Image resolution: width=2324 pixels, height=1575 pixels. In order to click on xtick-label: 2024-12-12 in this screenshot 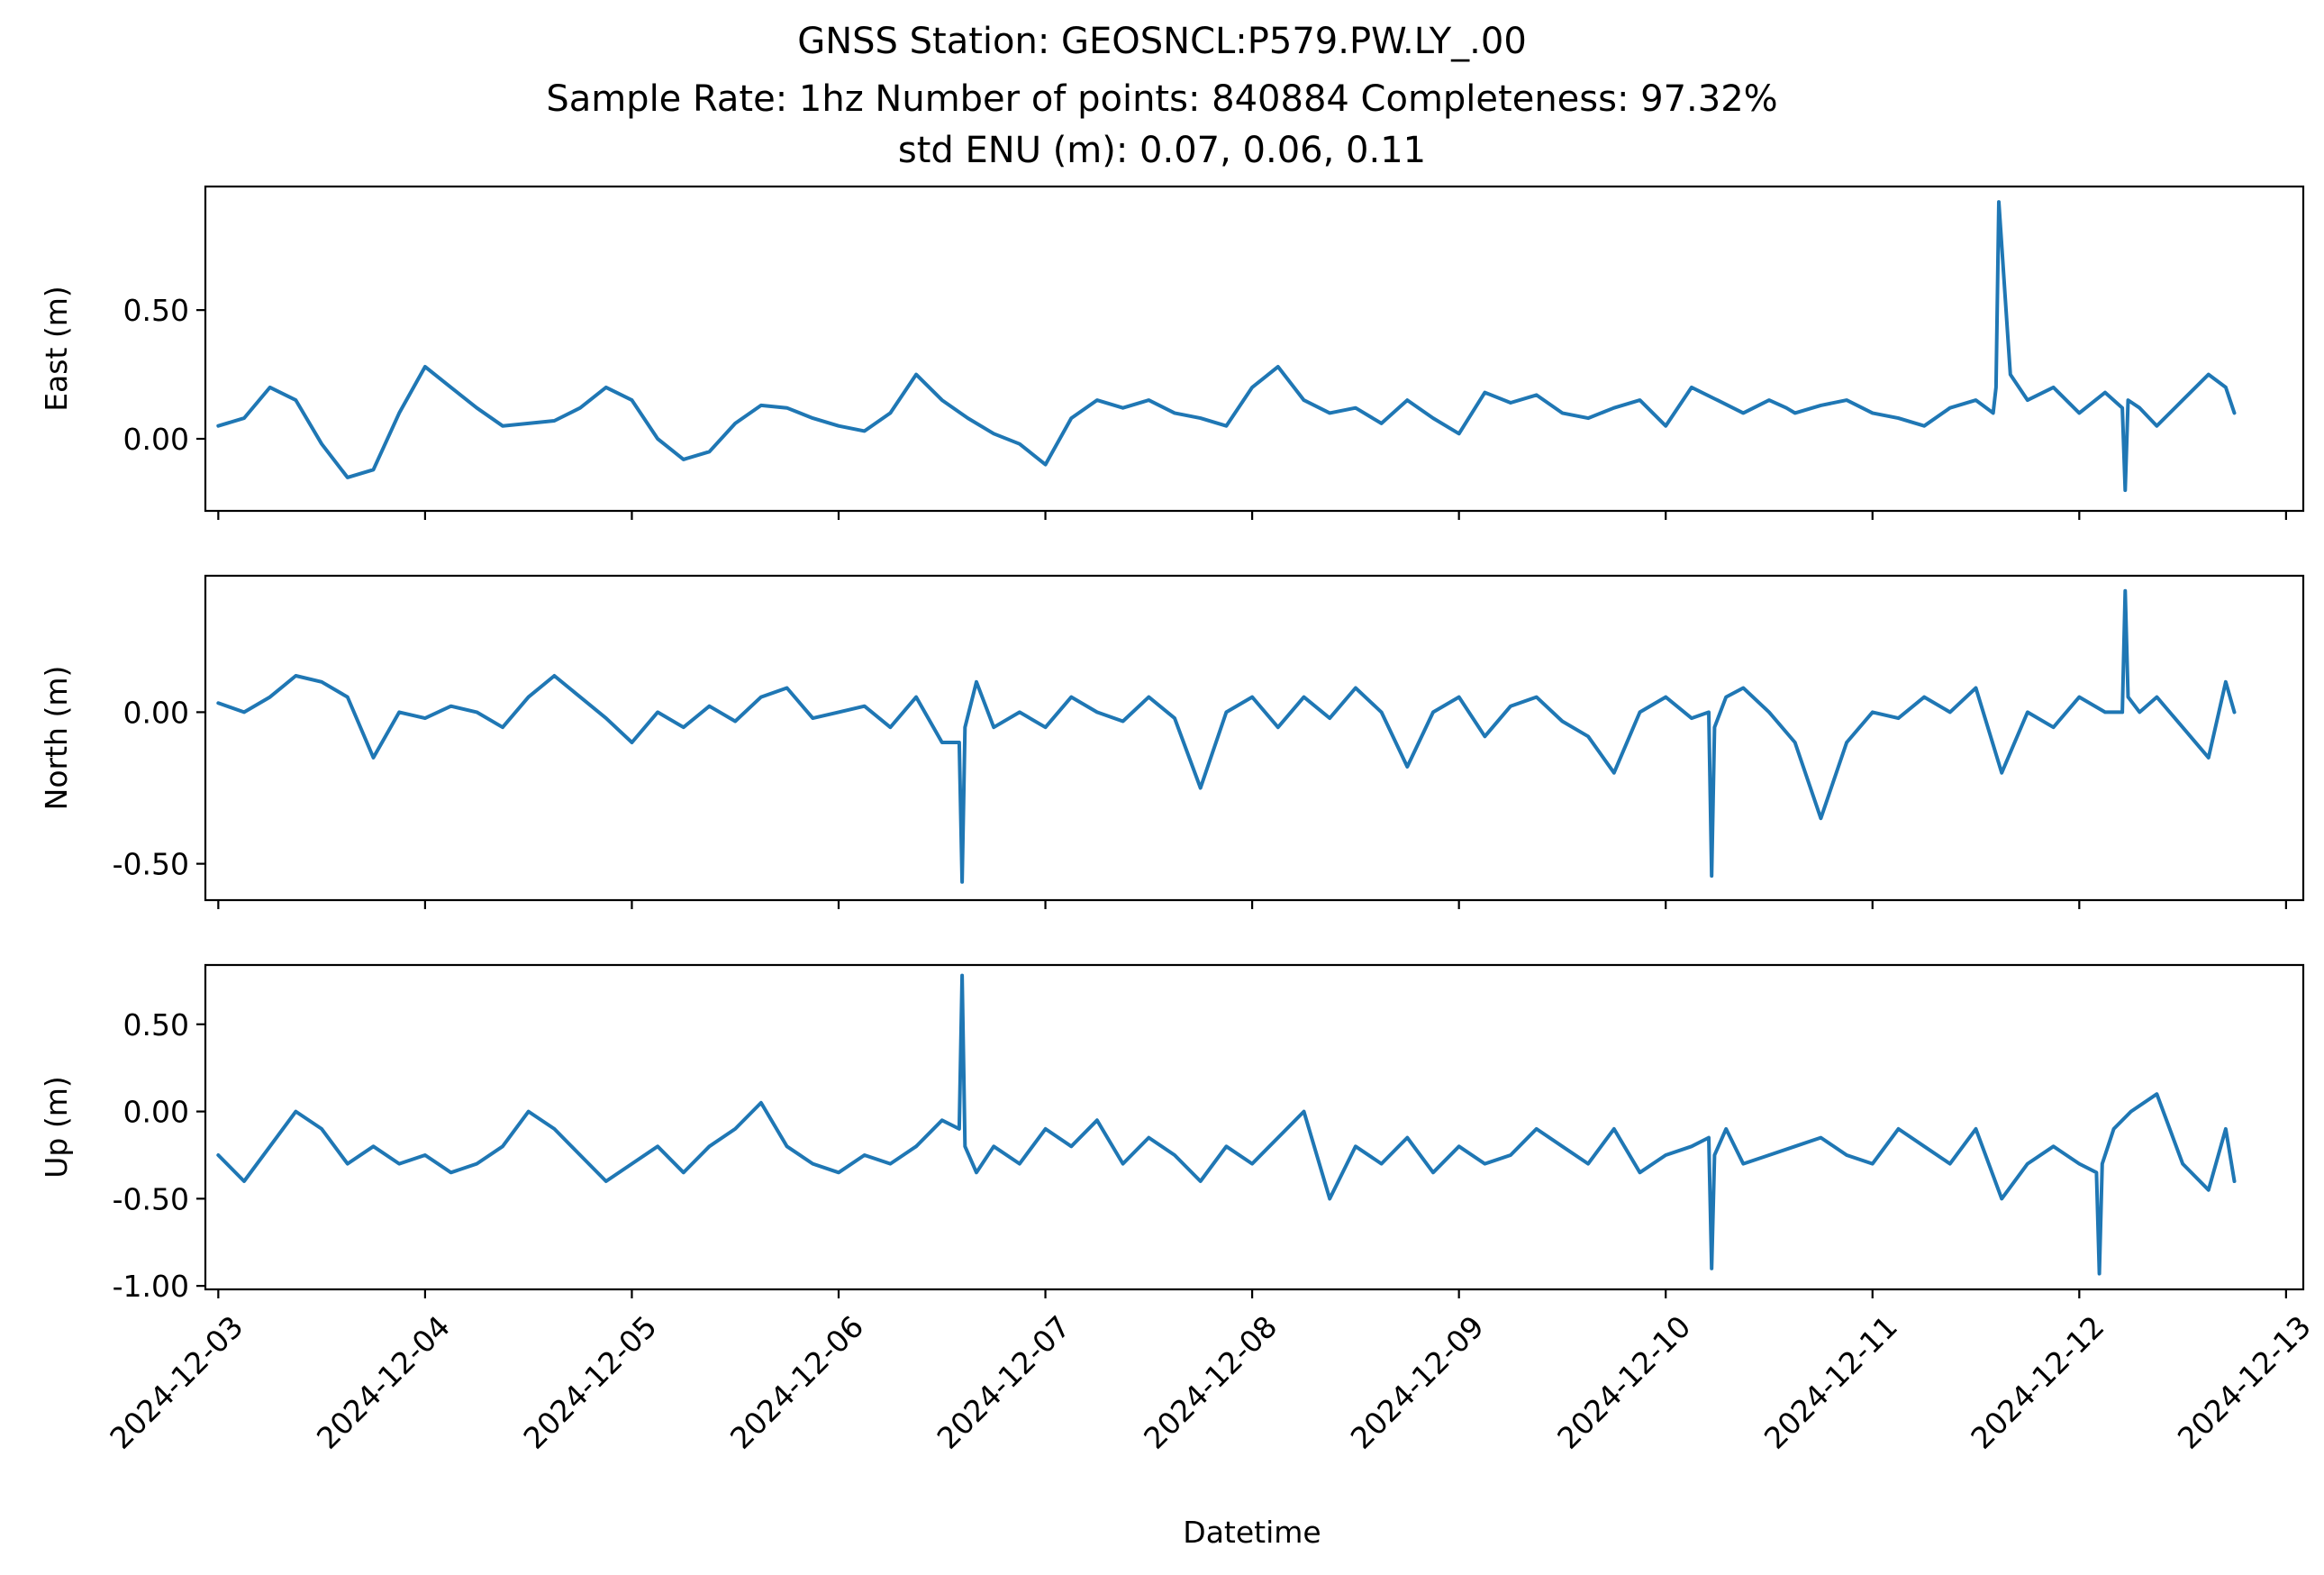, I will do `click(2038, 1382)`.